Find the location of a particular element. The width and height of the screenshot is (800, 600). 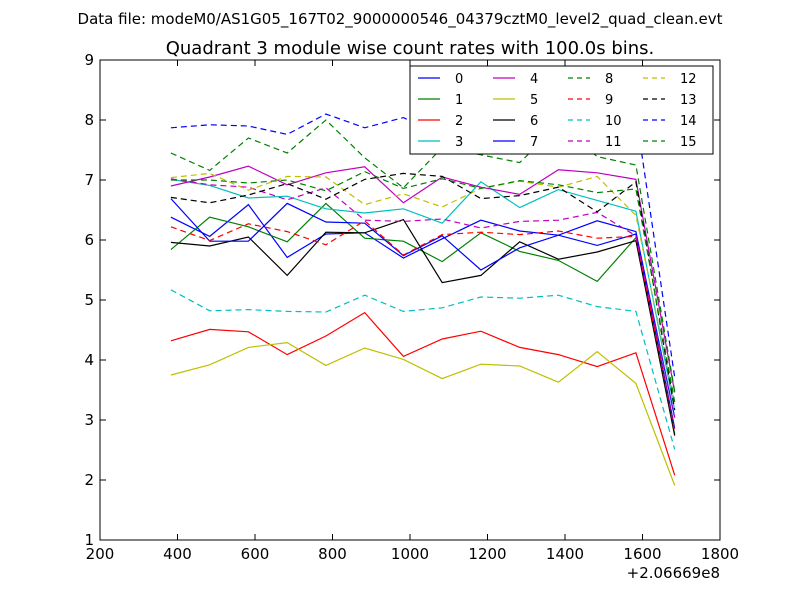

x-tick-label: 1000 is located at coordinates (410, 554).